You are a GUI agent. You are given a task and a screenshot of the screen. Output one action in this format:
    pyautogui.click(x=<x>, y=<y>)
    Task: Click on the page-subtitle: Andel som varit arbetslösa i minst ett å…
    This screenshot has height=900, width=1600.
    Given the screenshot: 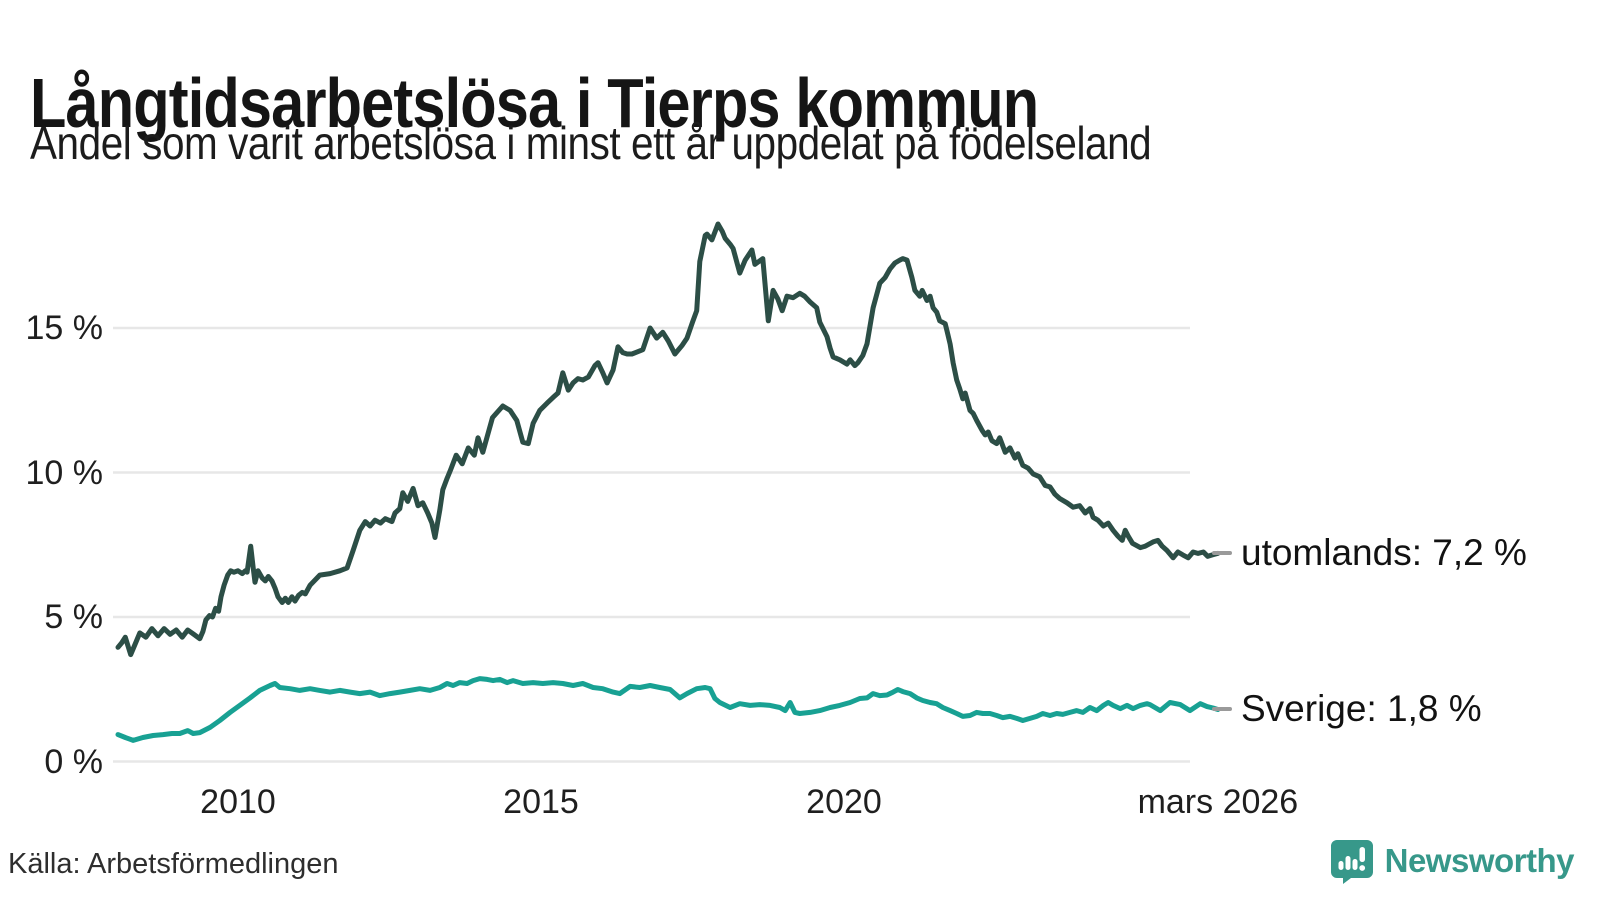 What is the action you would take?
    pyautogui.click(x=591, y=143)
    